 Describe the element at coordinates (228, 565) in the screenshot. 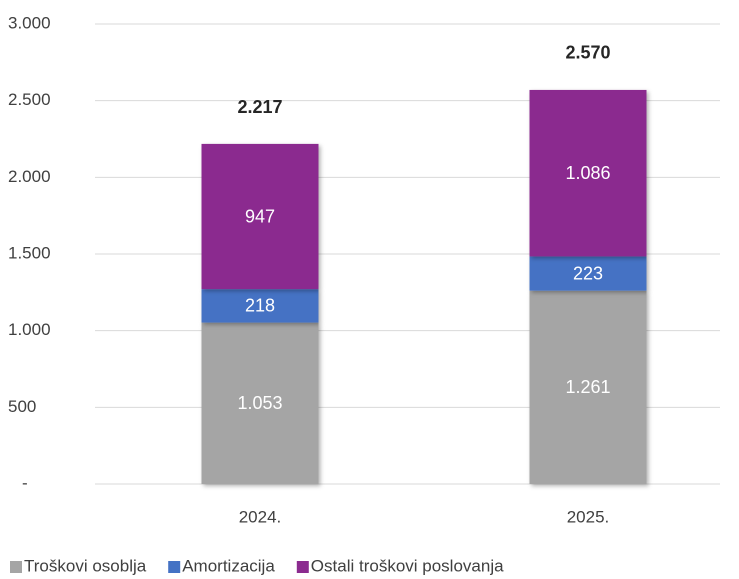

I see `legend-label: Amortizacija` at that location.